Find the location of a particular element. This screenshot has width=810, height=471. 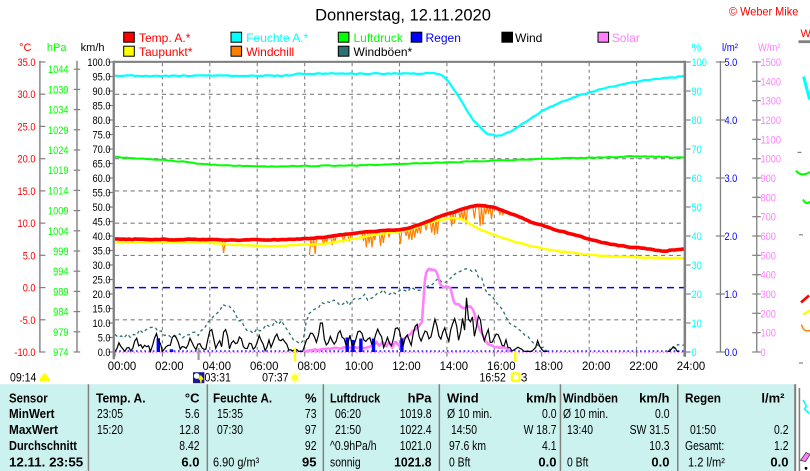

svg-text: 45.0 is located at coordinates (102, 223).